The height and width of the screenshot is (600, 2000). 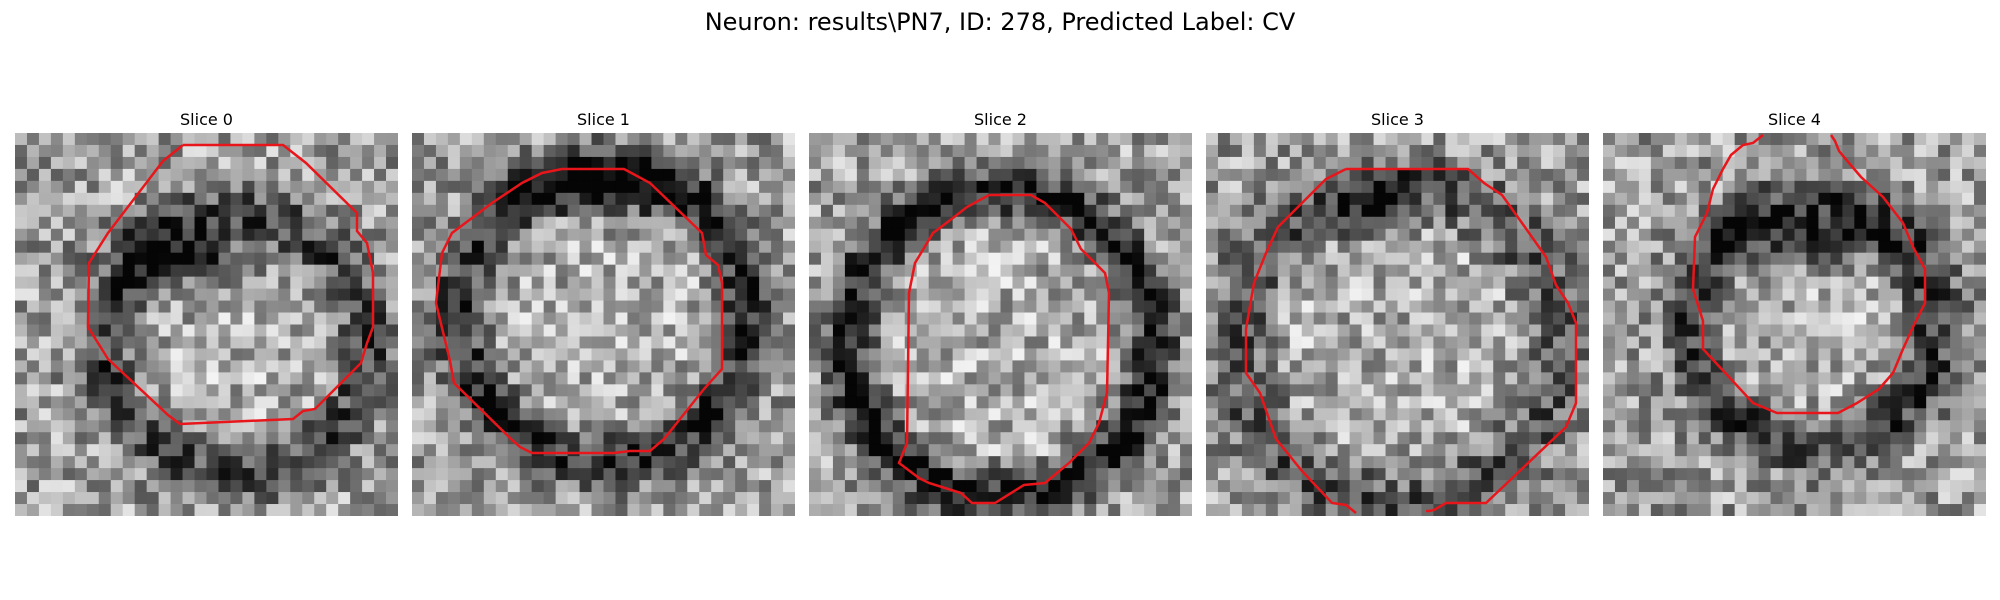 What do you see at coordinates (1300, 340) in the screenshot?
I see `contour-3-left` at bounding box center [1300, 340].